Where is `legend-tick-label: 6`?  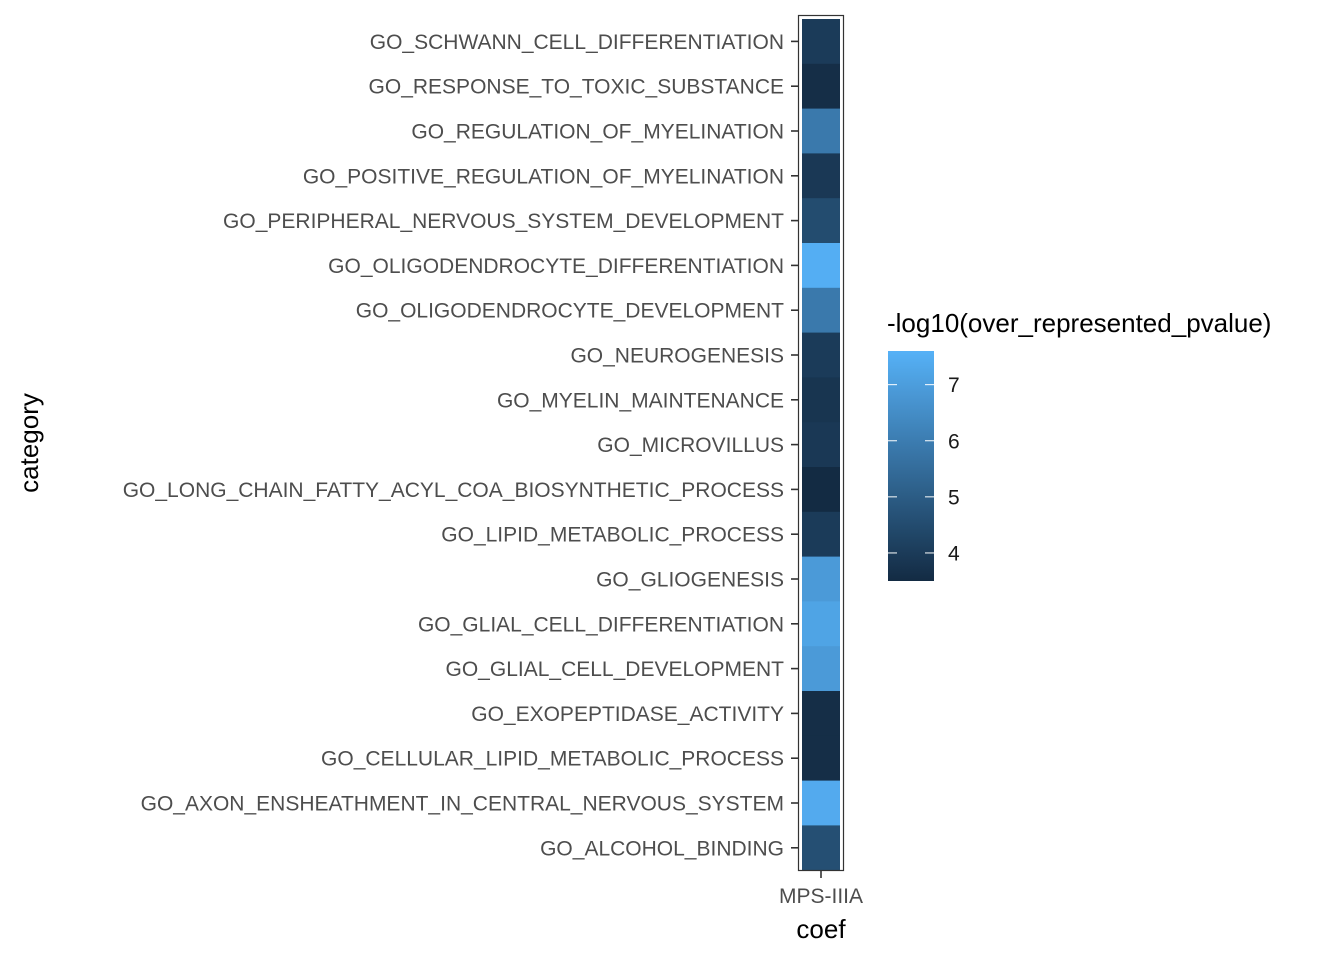 legend-tick-label: 6 is located at coordinates (954, 441).